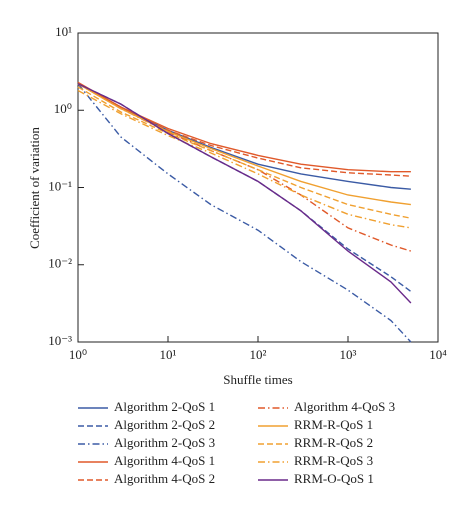  I want to click on y-axis-label: Coefficient of variation, so click(34, 188).